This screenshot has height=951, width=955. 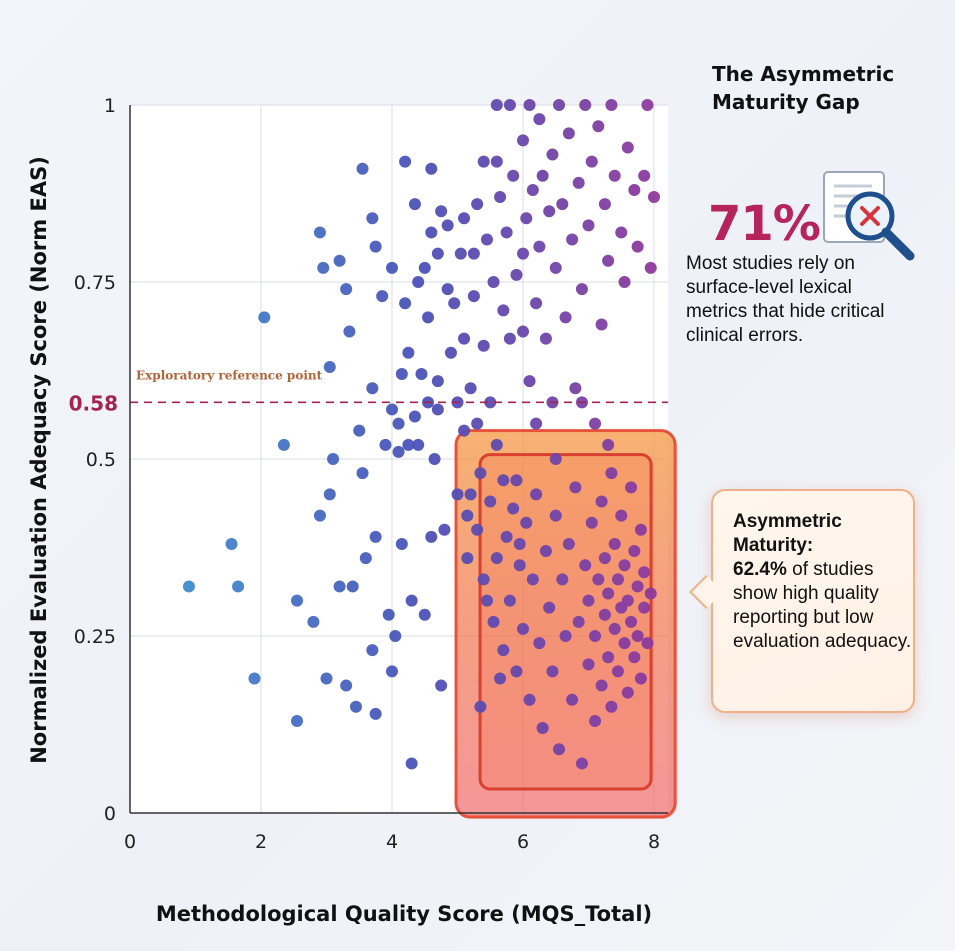 I want to click on side-title: The Asymmetric Maturity Gap, so click(x=803, y=88).